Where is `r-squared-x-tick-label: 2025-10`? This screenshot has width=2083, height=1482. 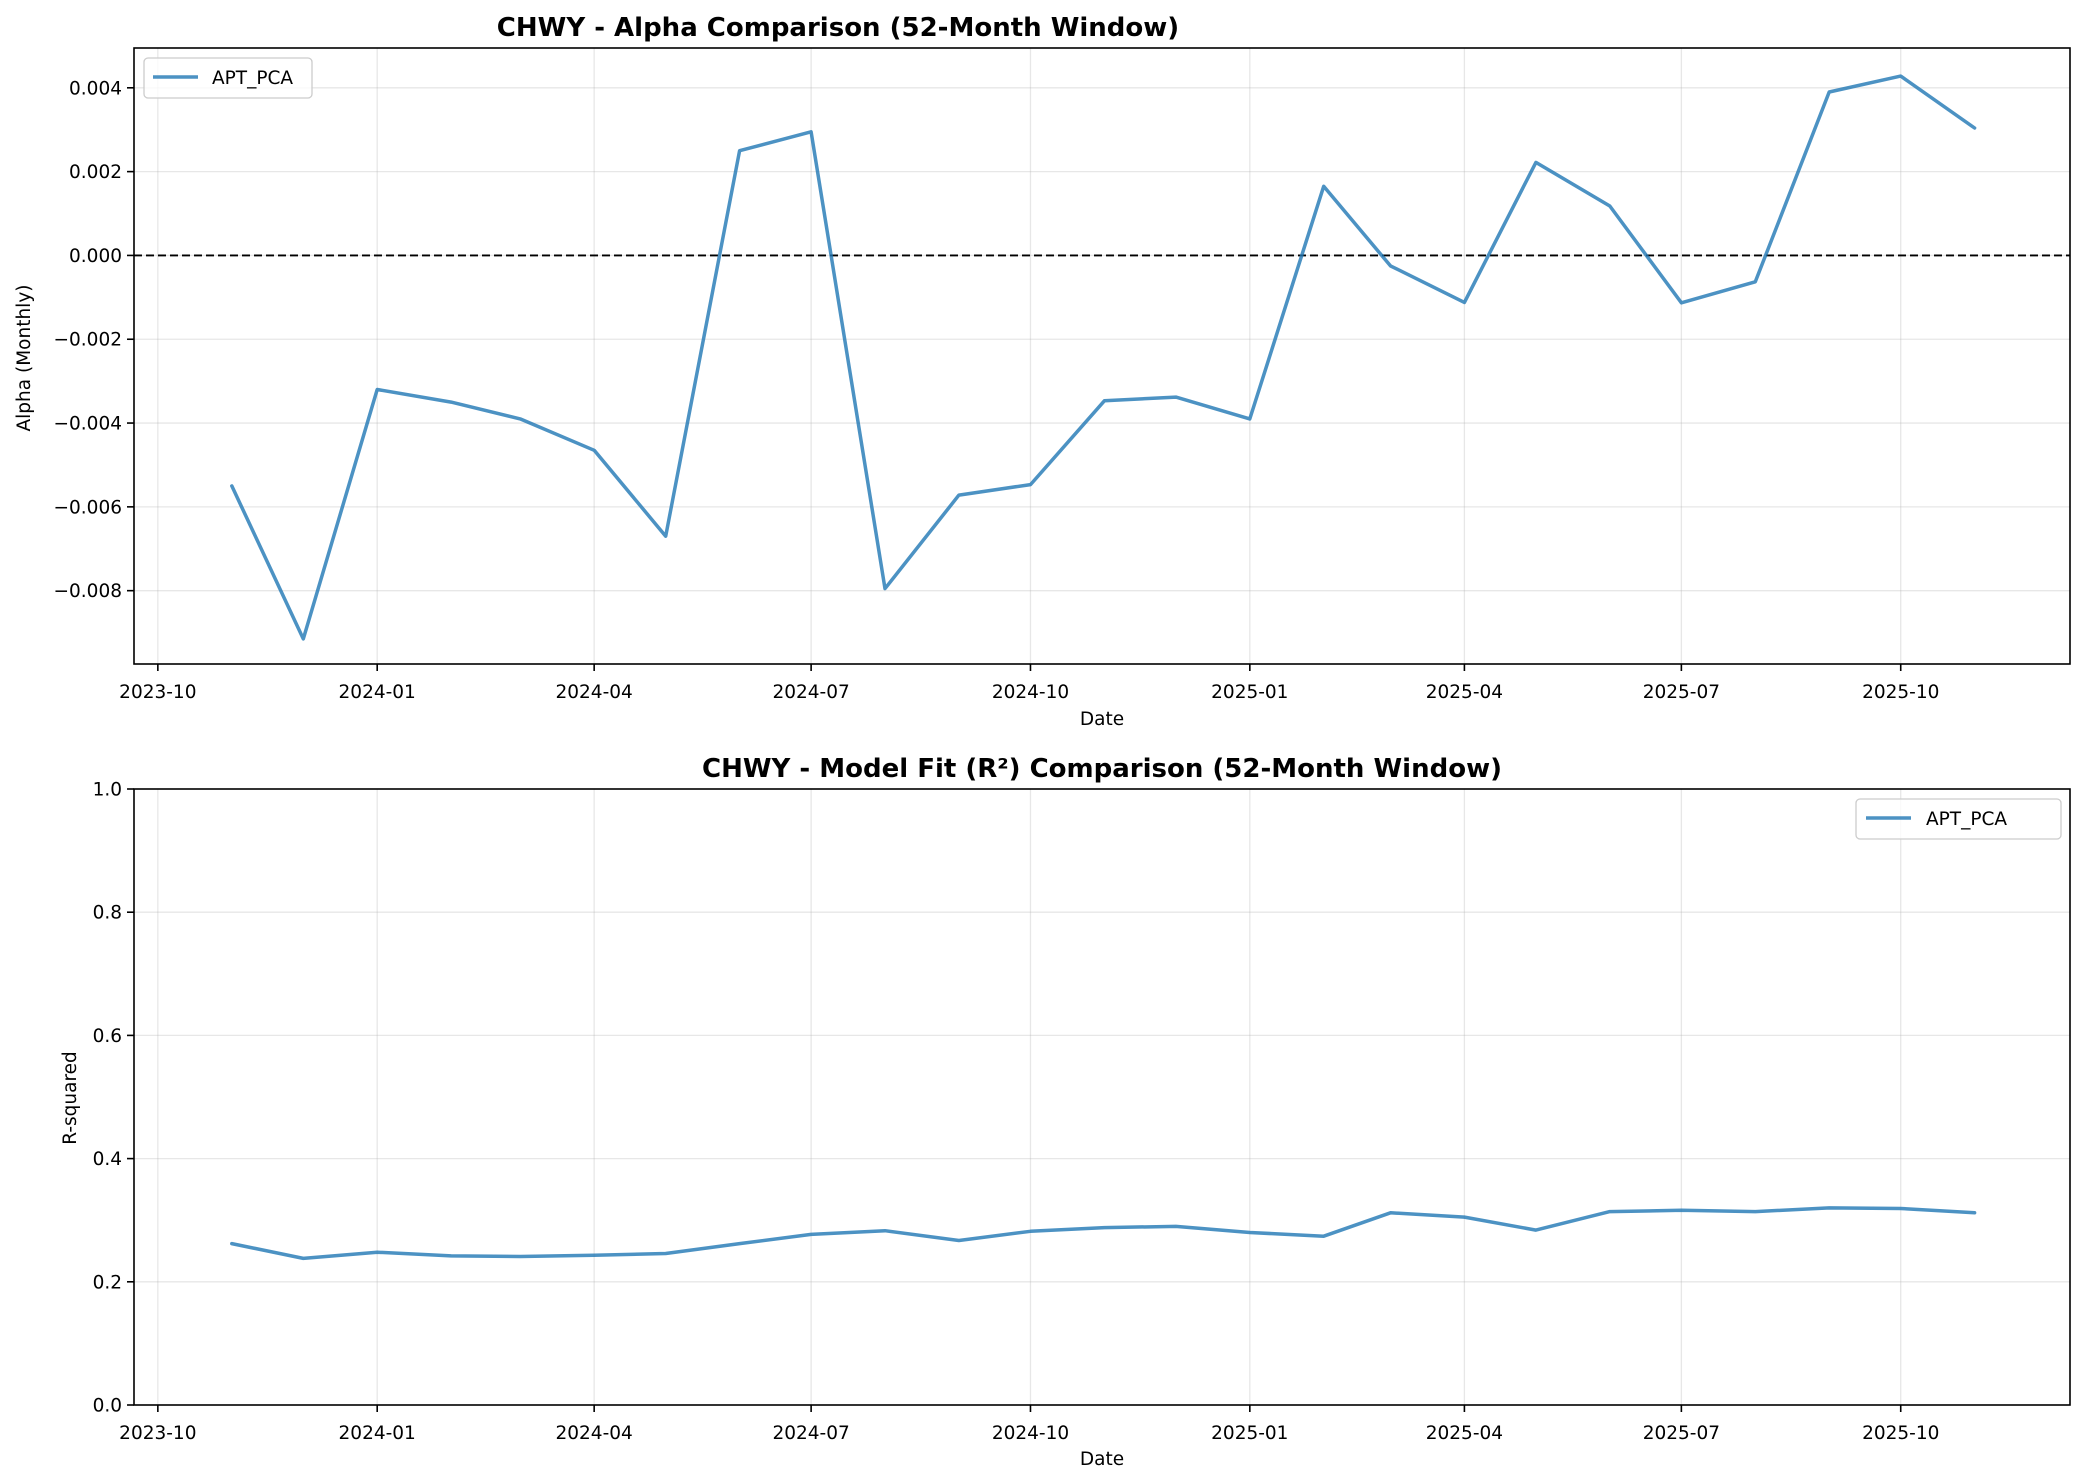
r-squared-x-tick-label: 2025-10 is located at coordinates (1900, 1433).